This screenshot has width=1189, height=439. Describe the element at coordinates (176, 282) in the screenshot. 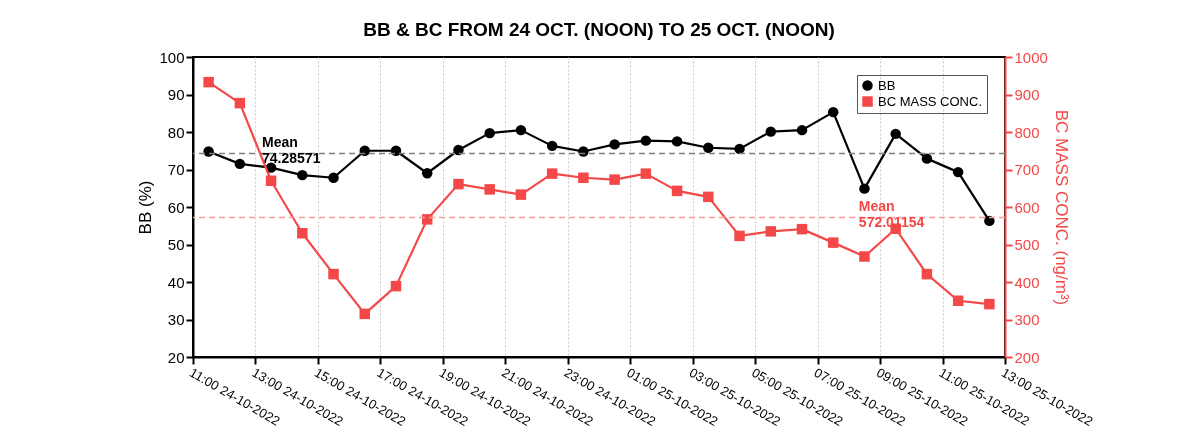

I see `y-tick-label: 40` at that location.